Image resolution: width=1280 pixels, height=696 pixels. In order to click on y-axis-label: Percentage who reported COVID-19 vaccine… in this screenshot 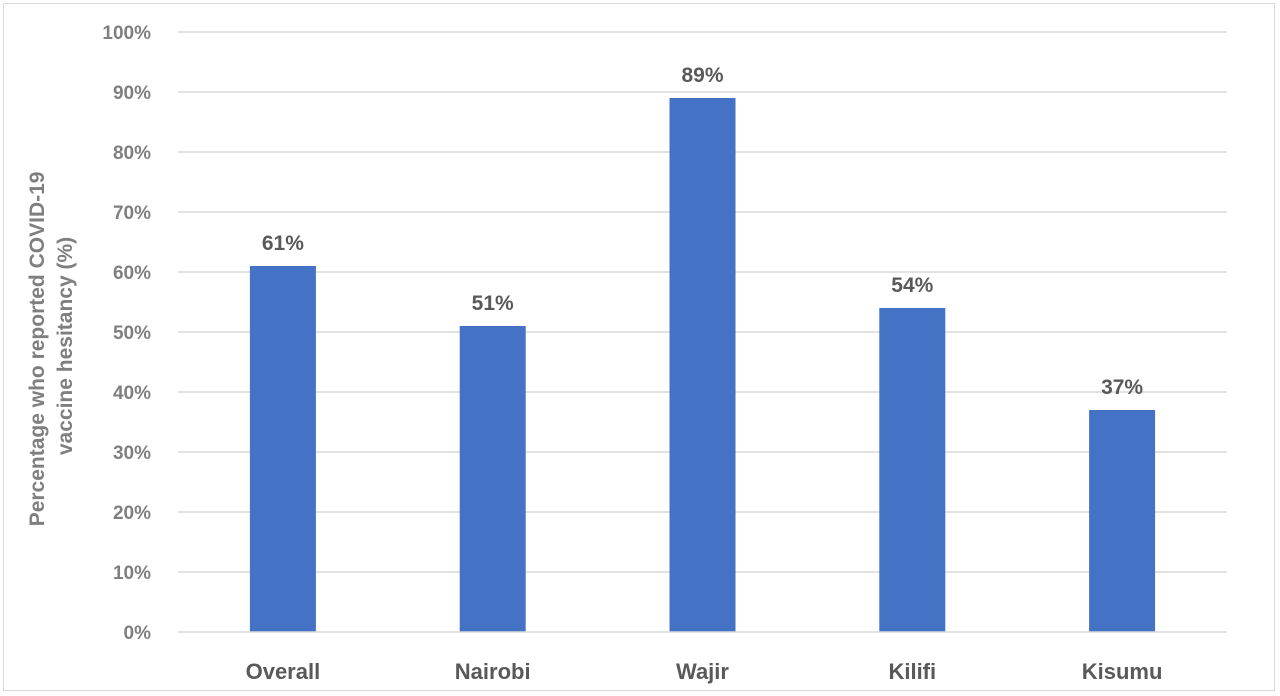, I will do `click(51, 346)`.